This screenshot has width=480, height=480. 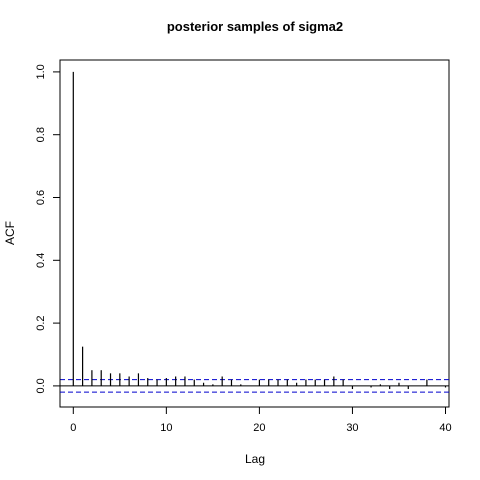 I want to click on y-tick-label: 0.0, so click(x=41, y=385).